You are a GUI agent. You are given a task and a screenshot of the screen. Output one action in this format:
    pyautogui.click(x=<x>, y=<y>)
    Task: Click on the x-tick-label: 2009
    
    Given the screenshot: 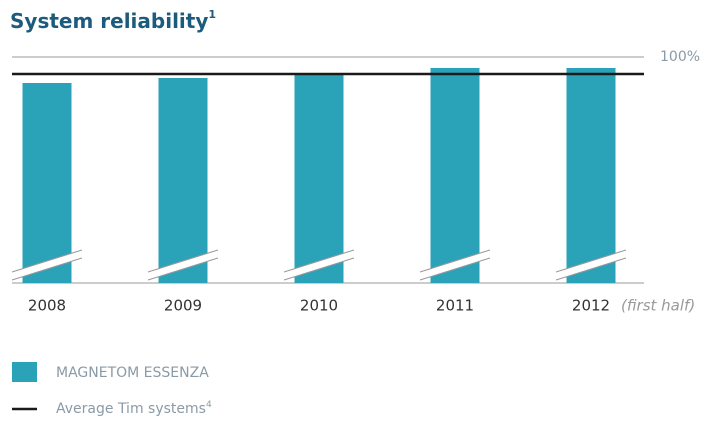 What is the action you would take?
    pyautogui.click(x=183, y=306)
    